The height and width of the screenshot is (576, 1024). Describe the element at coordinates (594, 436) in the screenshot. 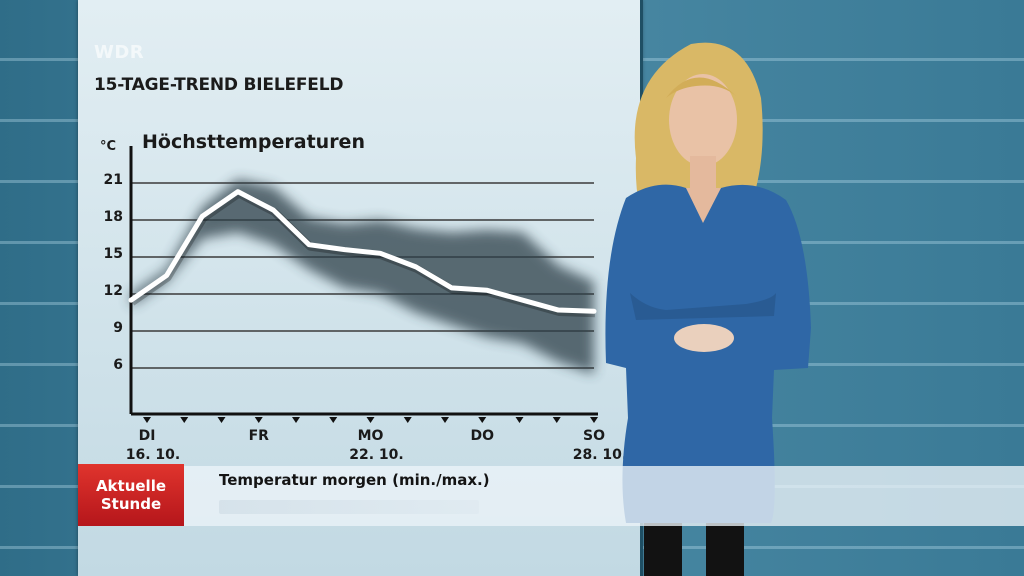

I see `x-day-label-so: SO` at that location.